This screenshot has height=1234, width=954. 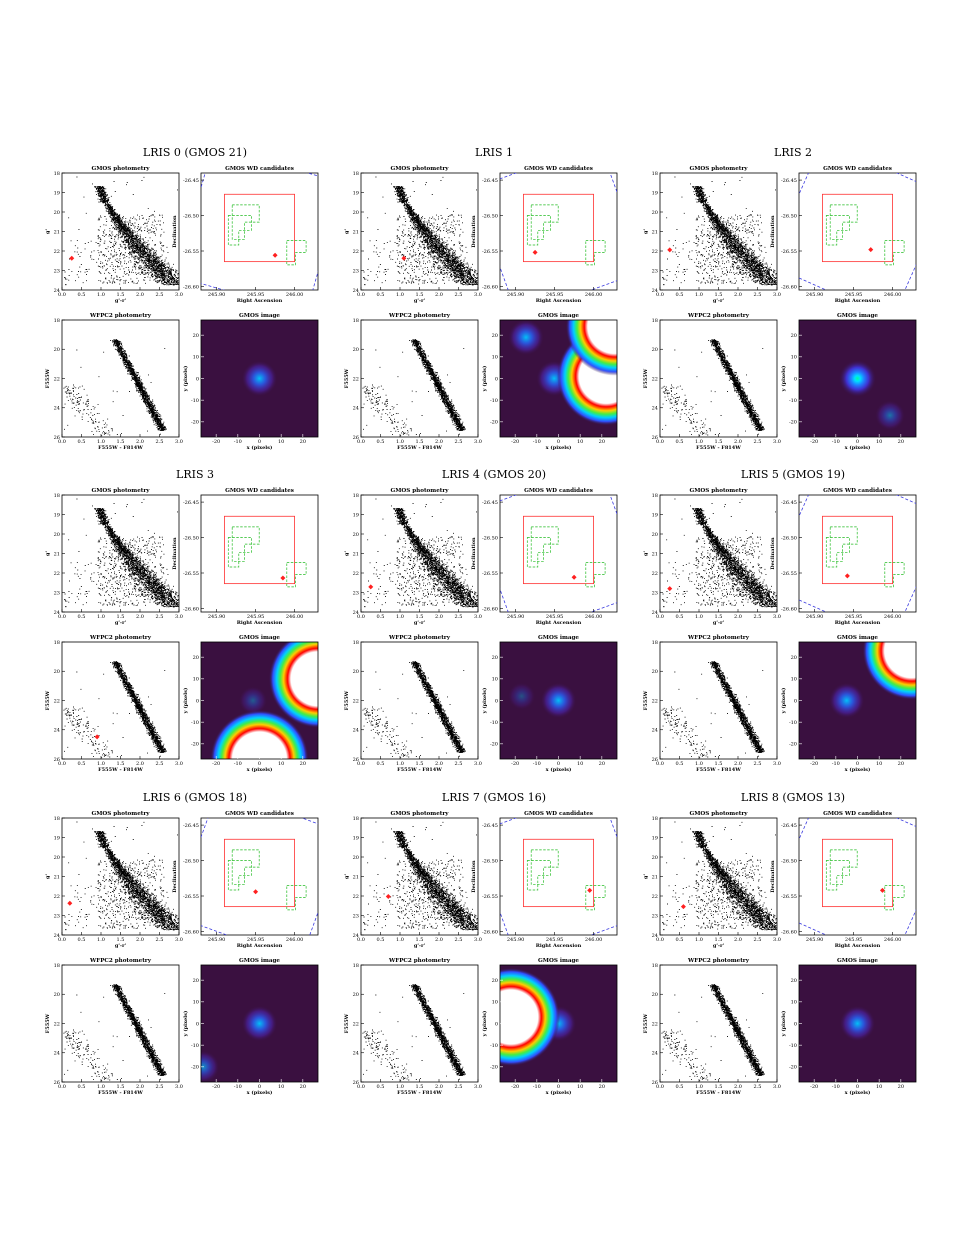 I want to click on panel-1-gmos-cmd-y-tick-label: 21, so click(x=356, y=232).